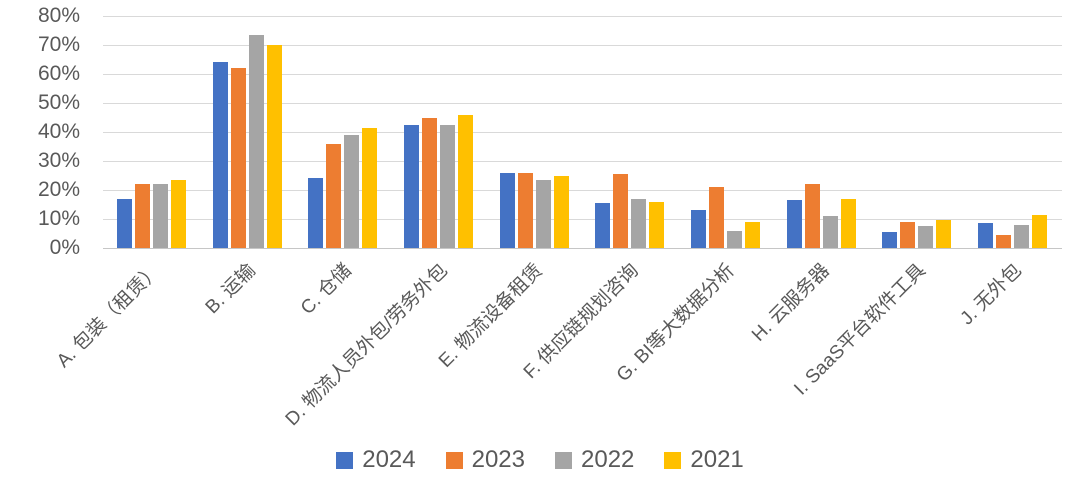  Describe the element at coordinates (58, 73) in the screenshot. I see `y-tick-label: 60%` at that location.